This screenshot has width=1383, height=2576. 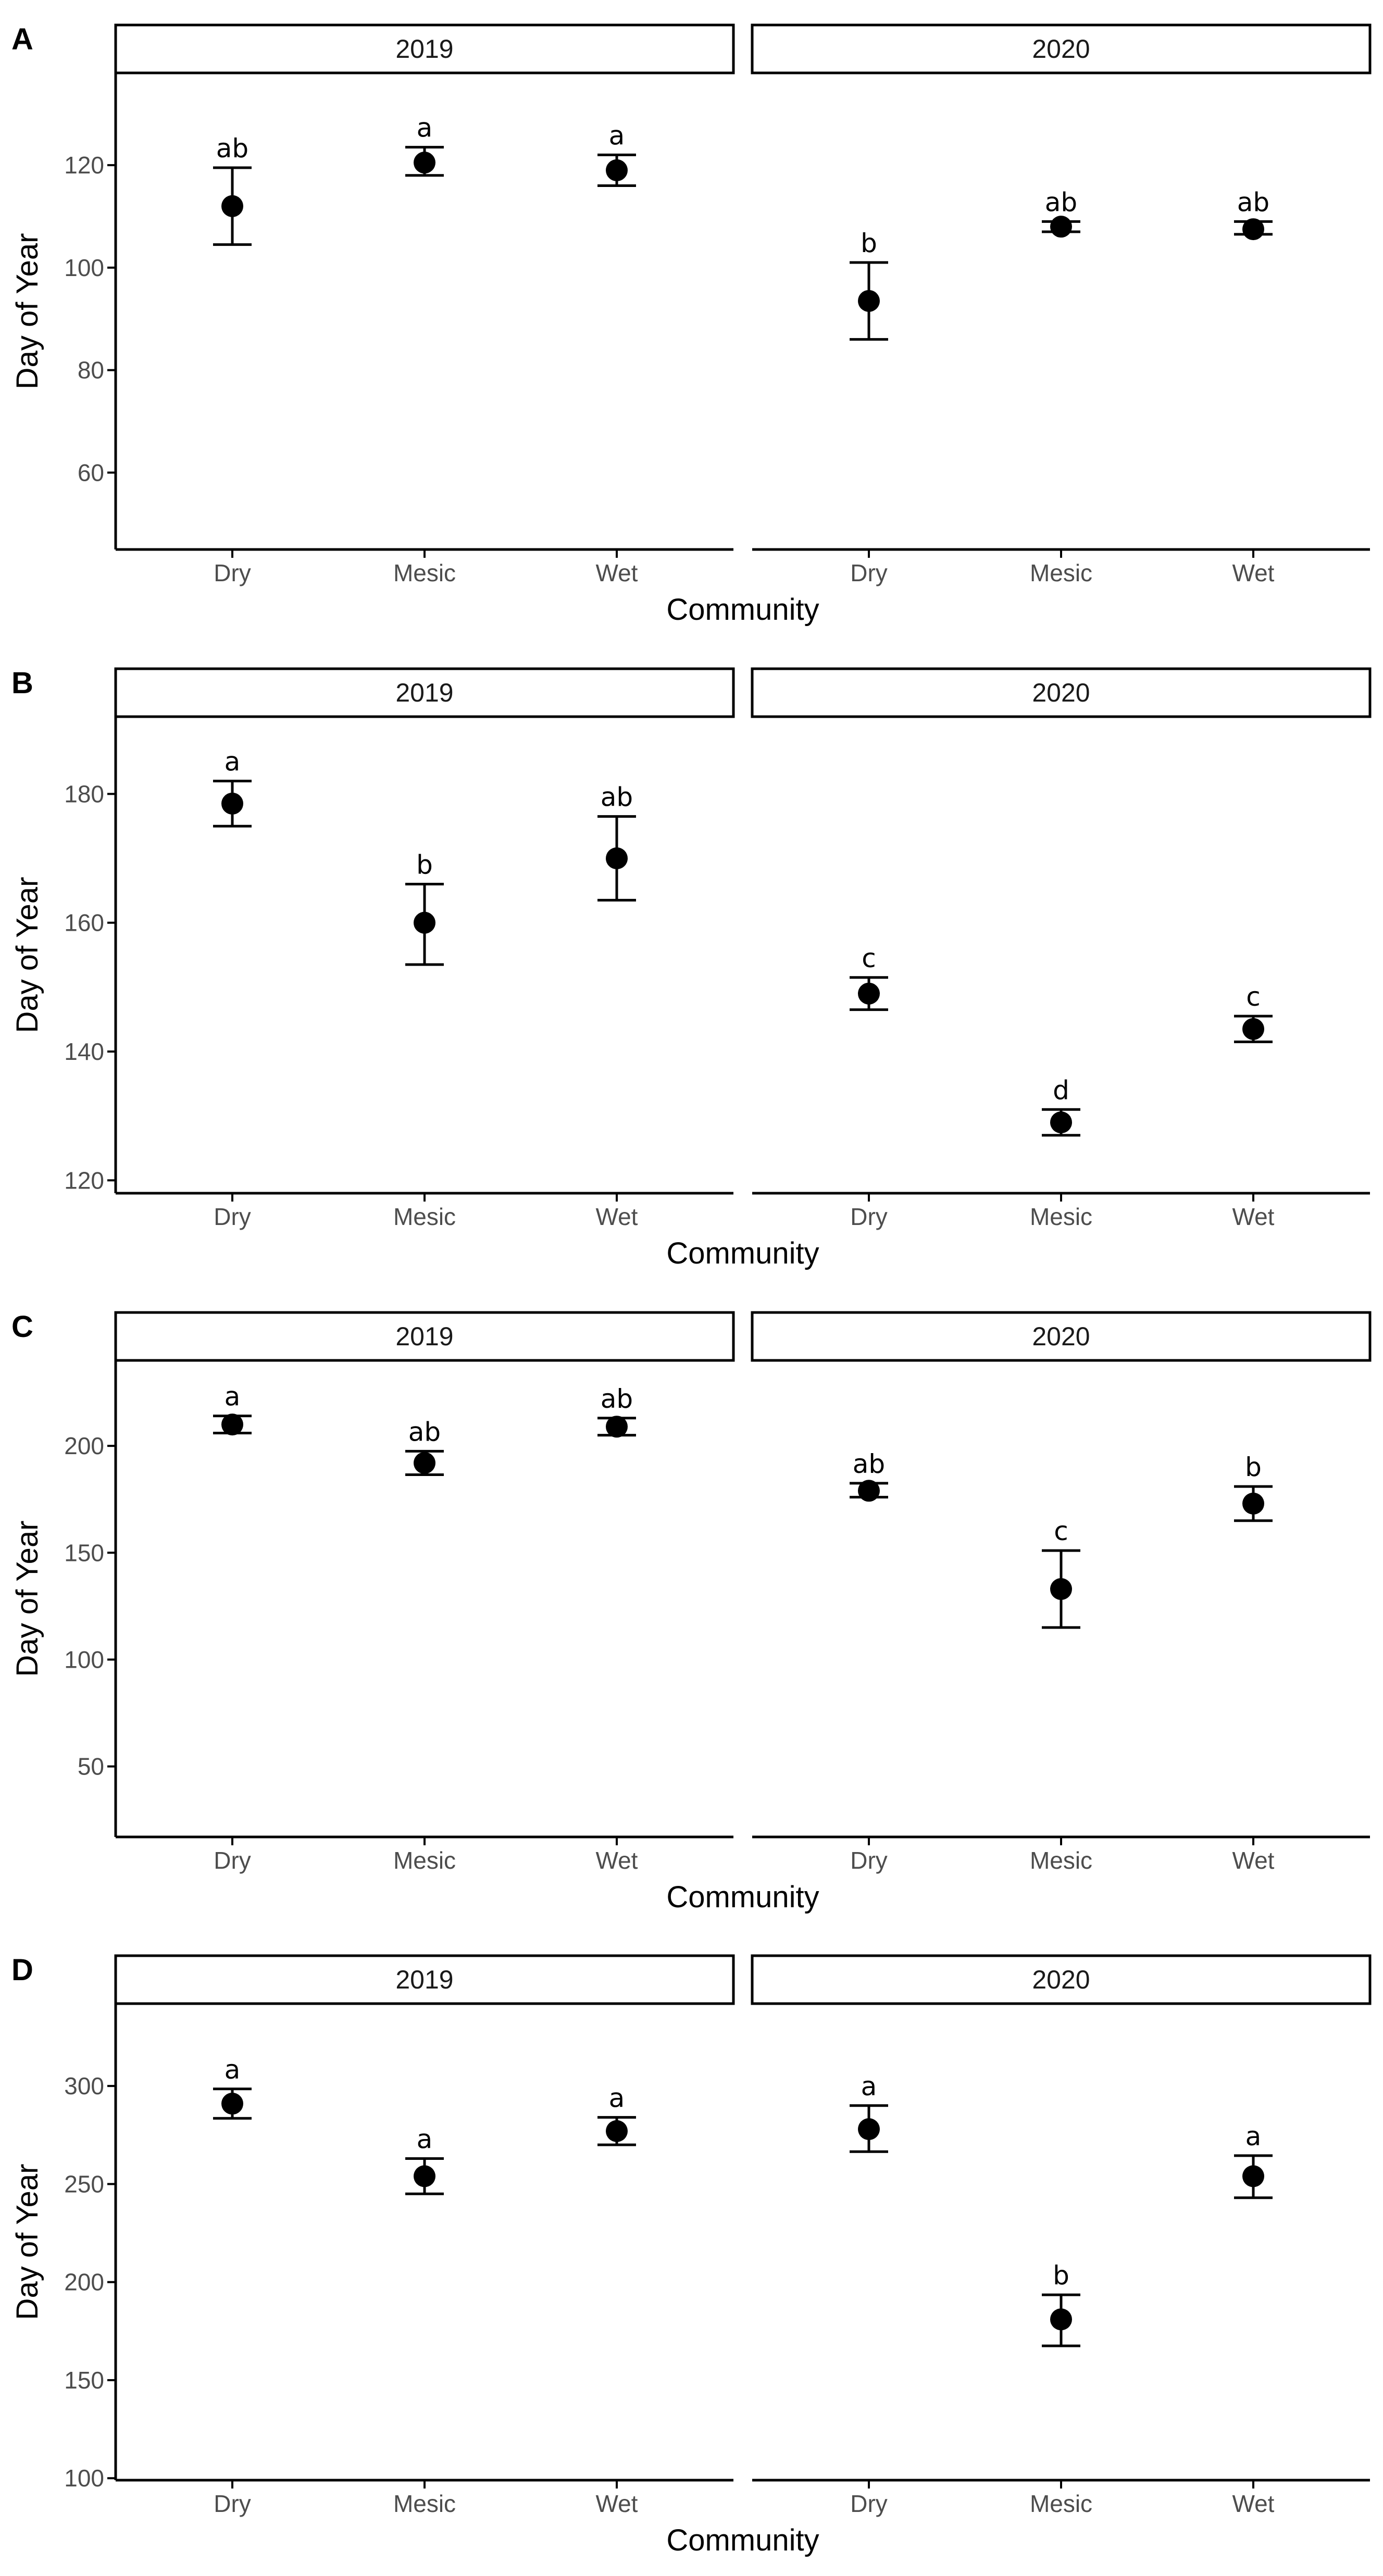 What do you see at coordinates (84, 922) in the screenshot?
I see `y-tick-label: 160` at bounding box center [84, 922].